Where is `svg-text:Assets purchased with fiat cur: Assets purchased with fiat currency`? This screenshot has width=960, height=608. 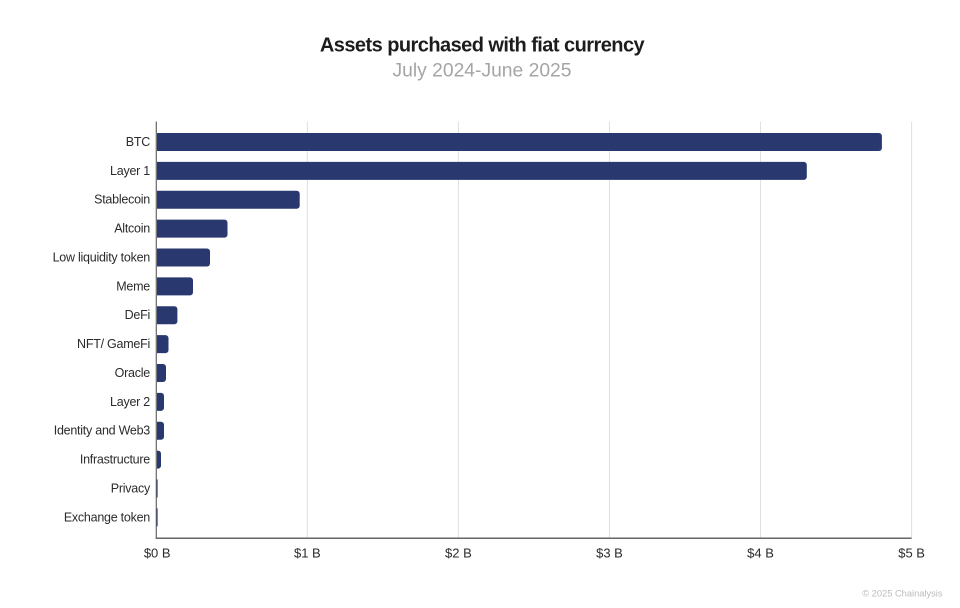
svg-text:Assets purchased with fiat cur: Assets purchased with fiat currency is located at coordinates (483, 46).